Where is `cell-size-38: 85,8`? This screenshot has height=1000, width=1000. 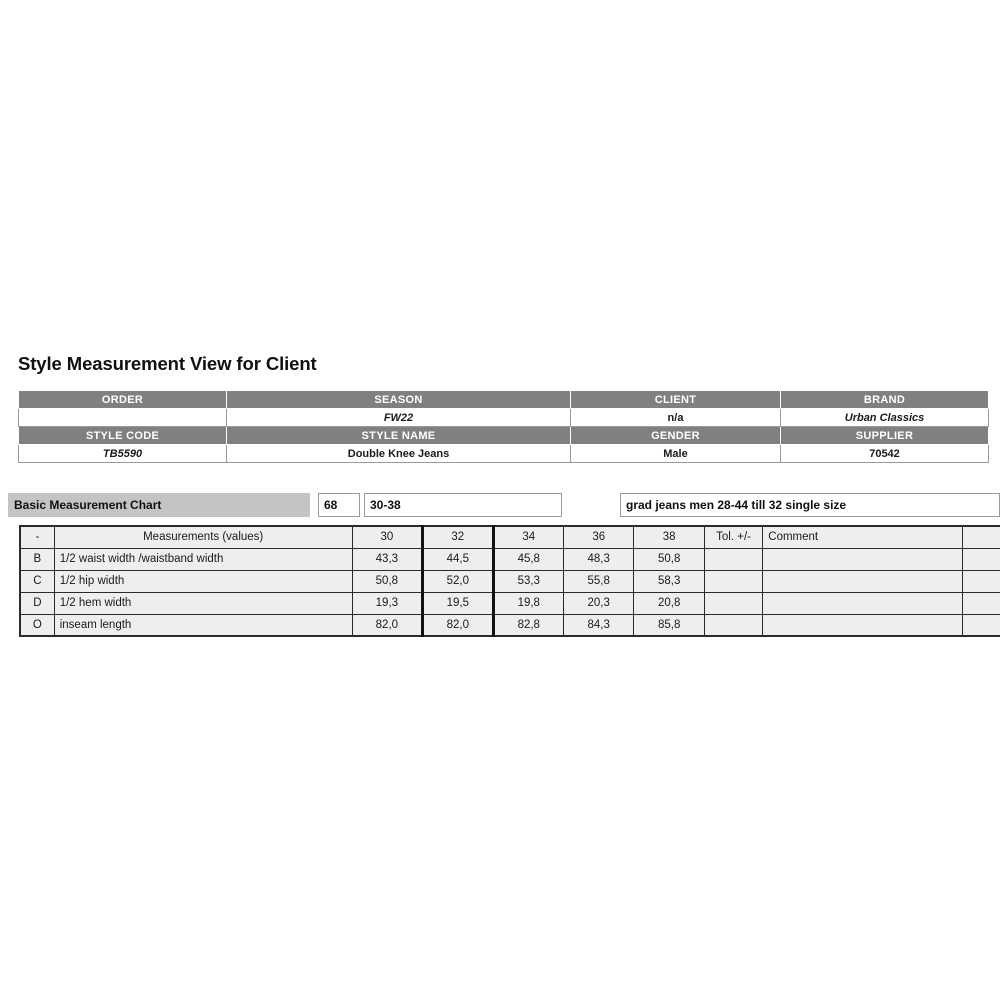 cell-size-38: 85,8 is located at coordinates (669, 625).